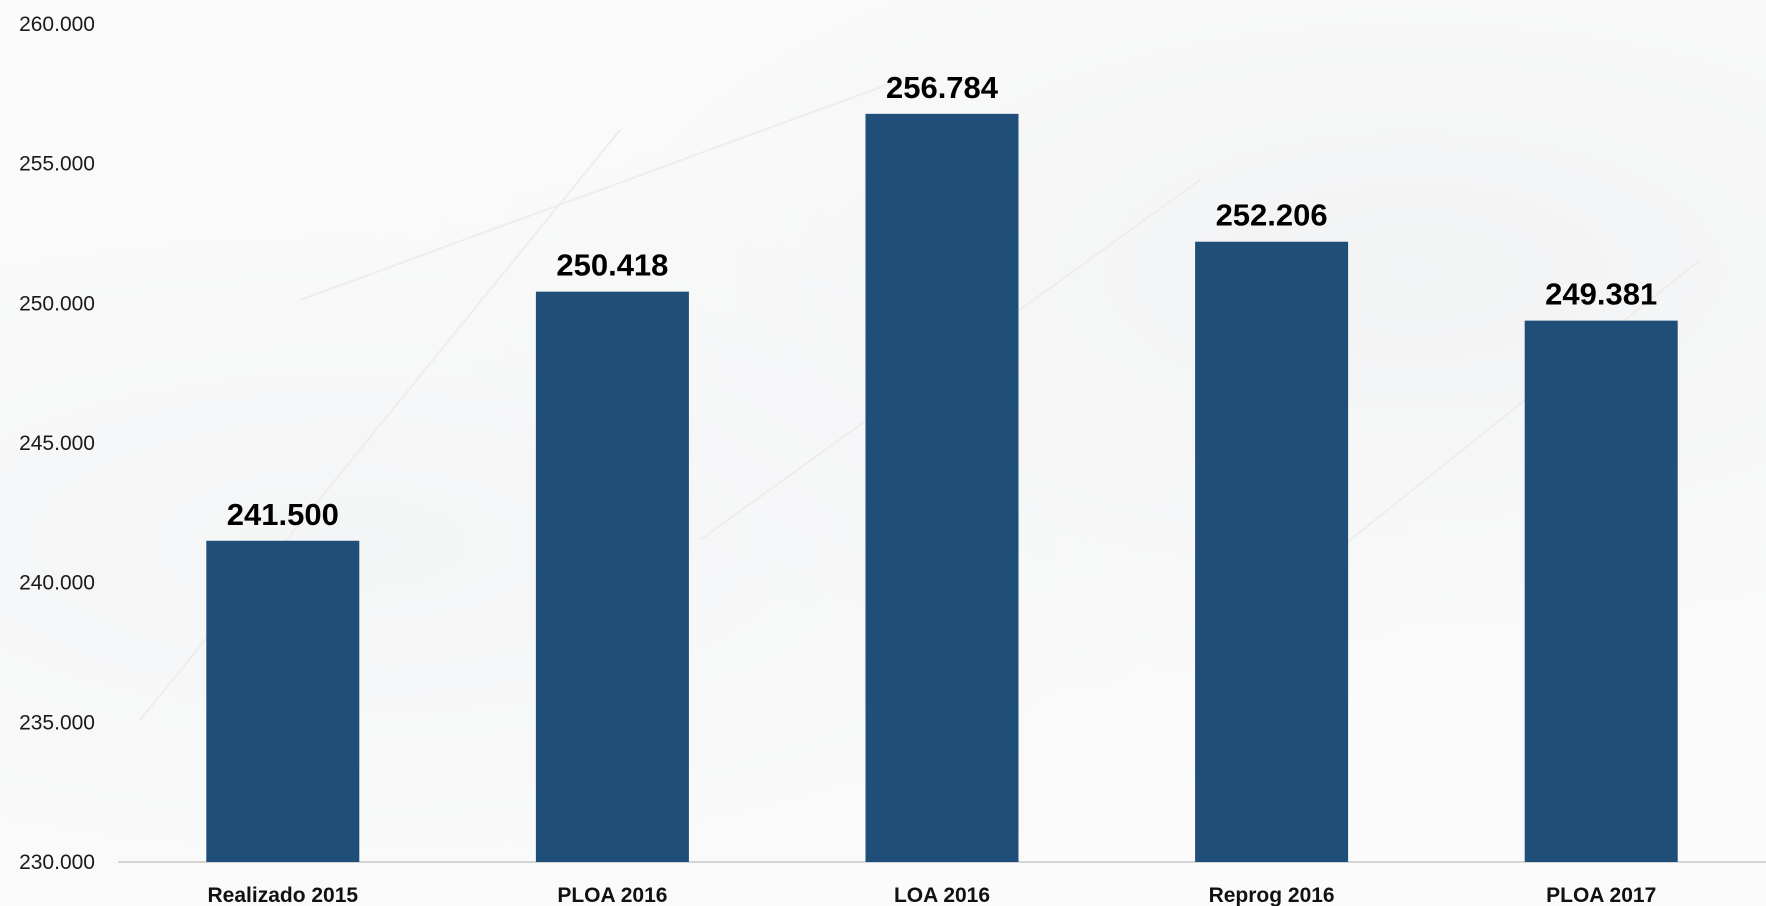 Image resolution: width=1766 pixels, height=906 pixels. What do you see at coordinates (600, 190) in the screenshot?
I see `background-stroke` at bounding box center [600, 190].